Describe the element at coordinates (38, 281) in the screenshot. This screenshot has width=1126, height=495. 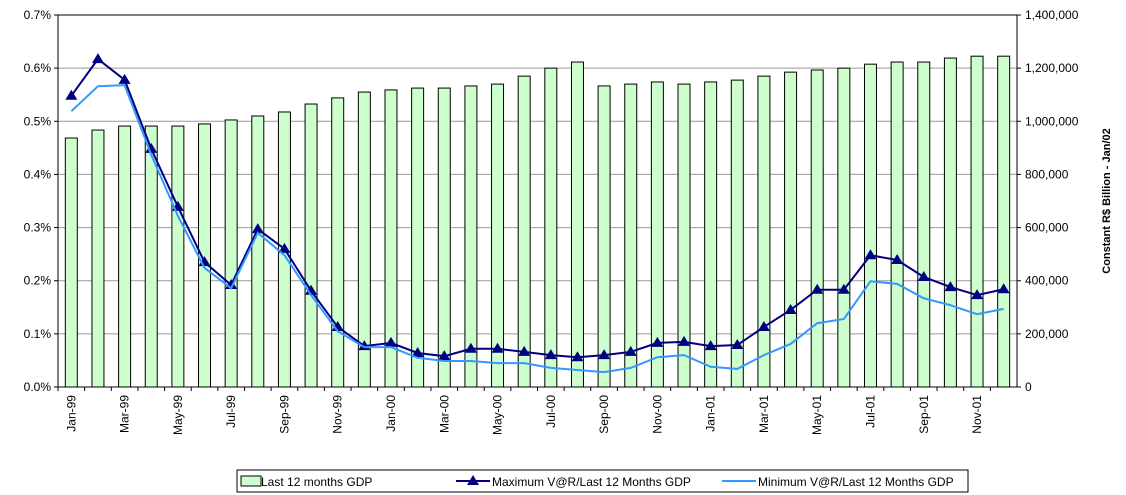
I see `y-tick-label: 0.2%` at that location.